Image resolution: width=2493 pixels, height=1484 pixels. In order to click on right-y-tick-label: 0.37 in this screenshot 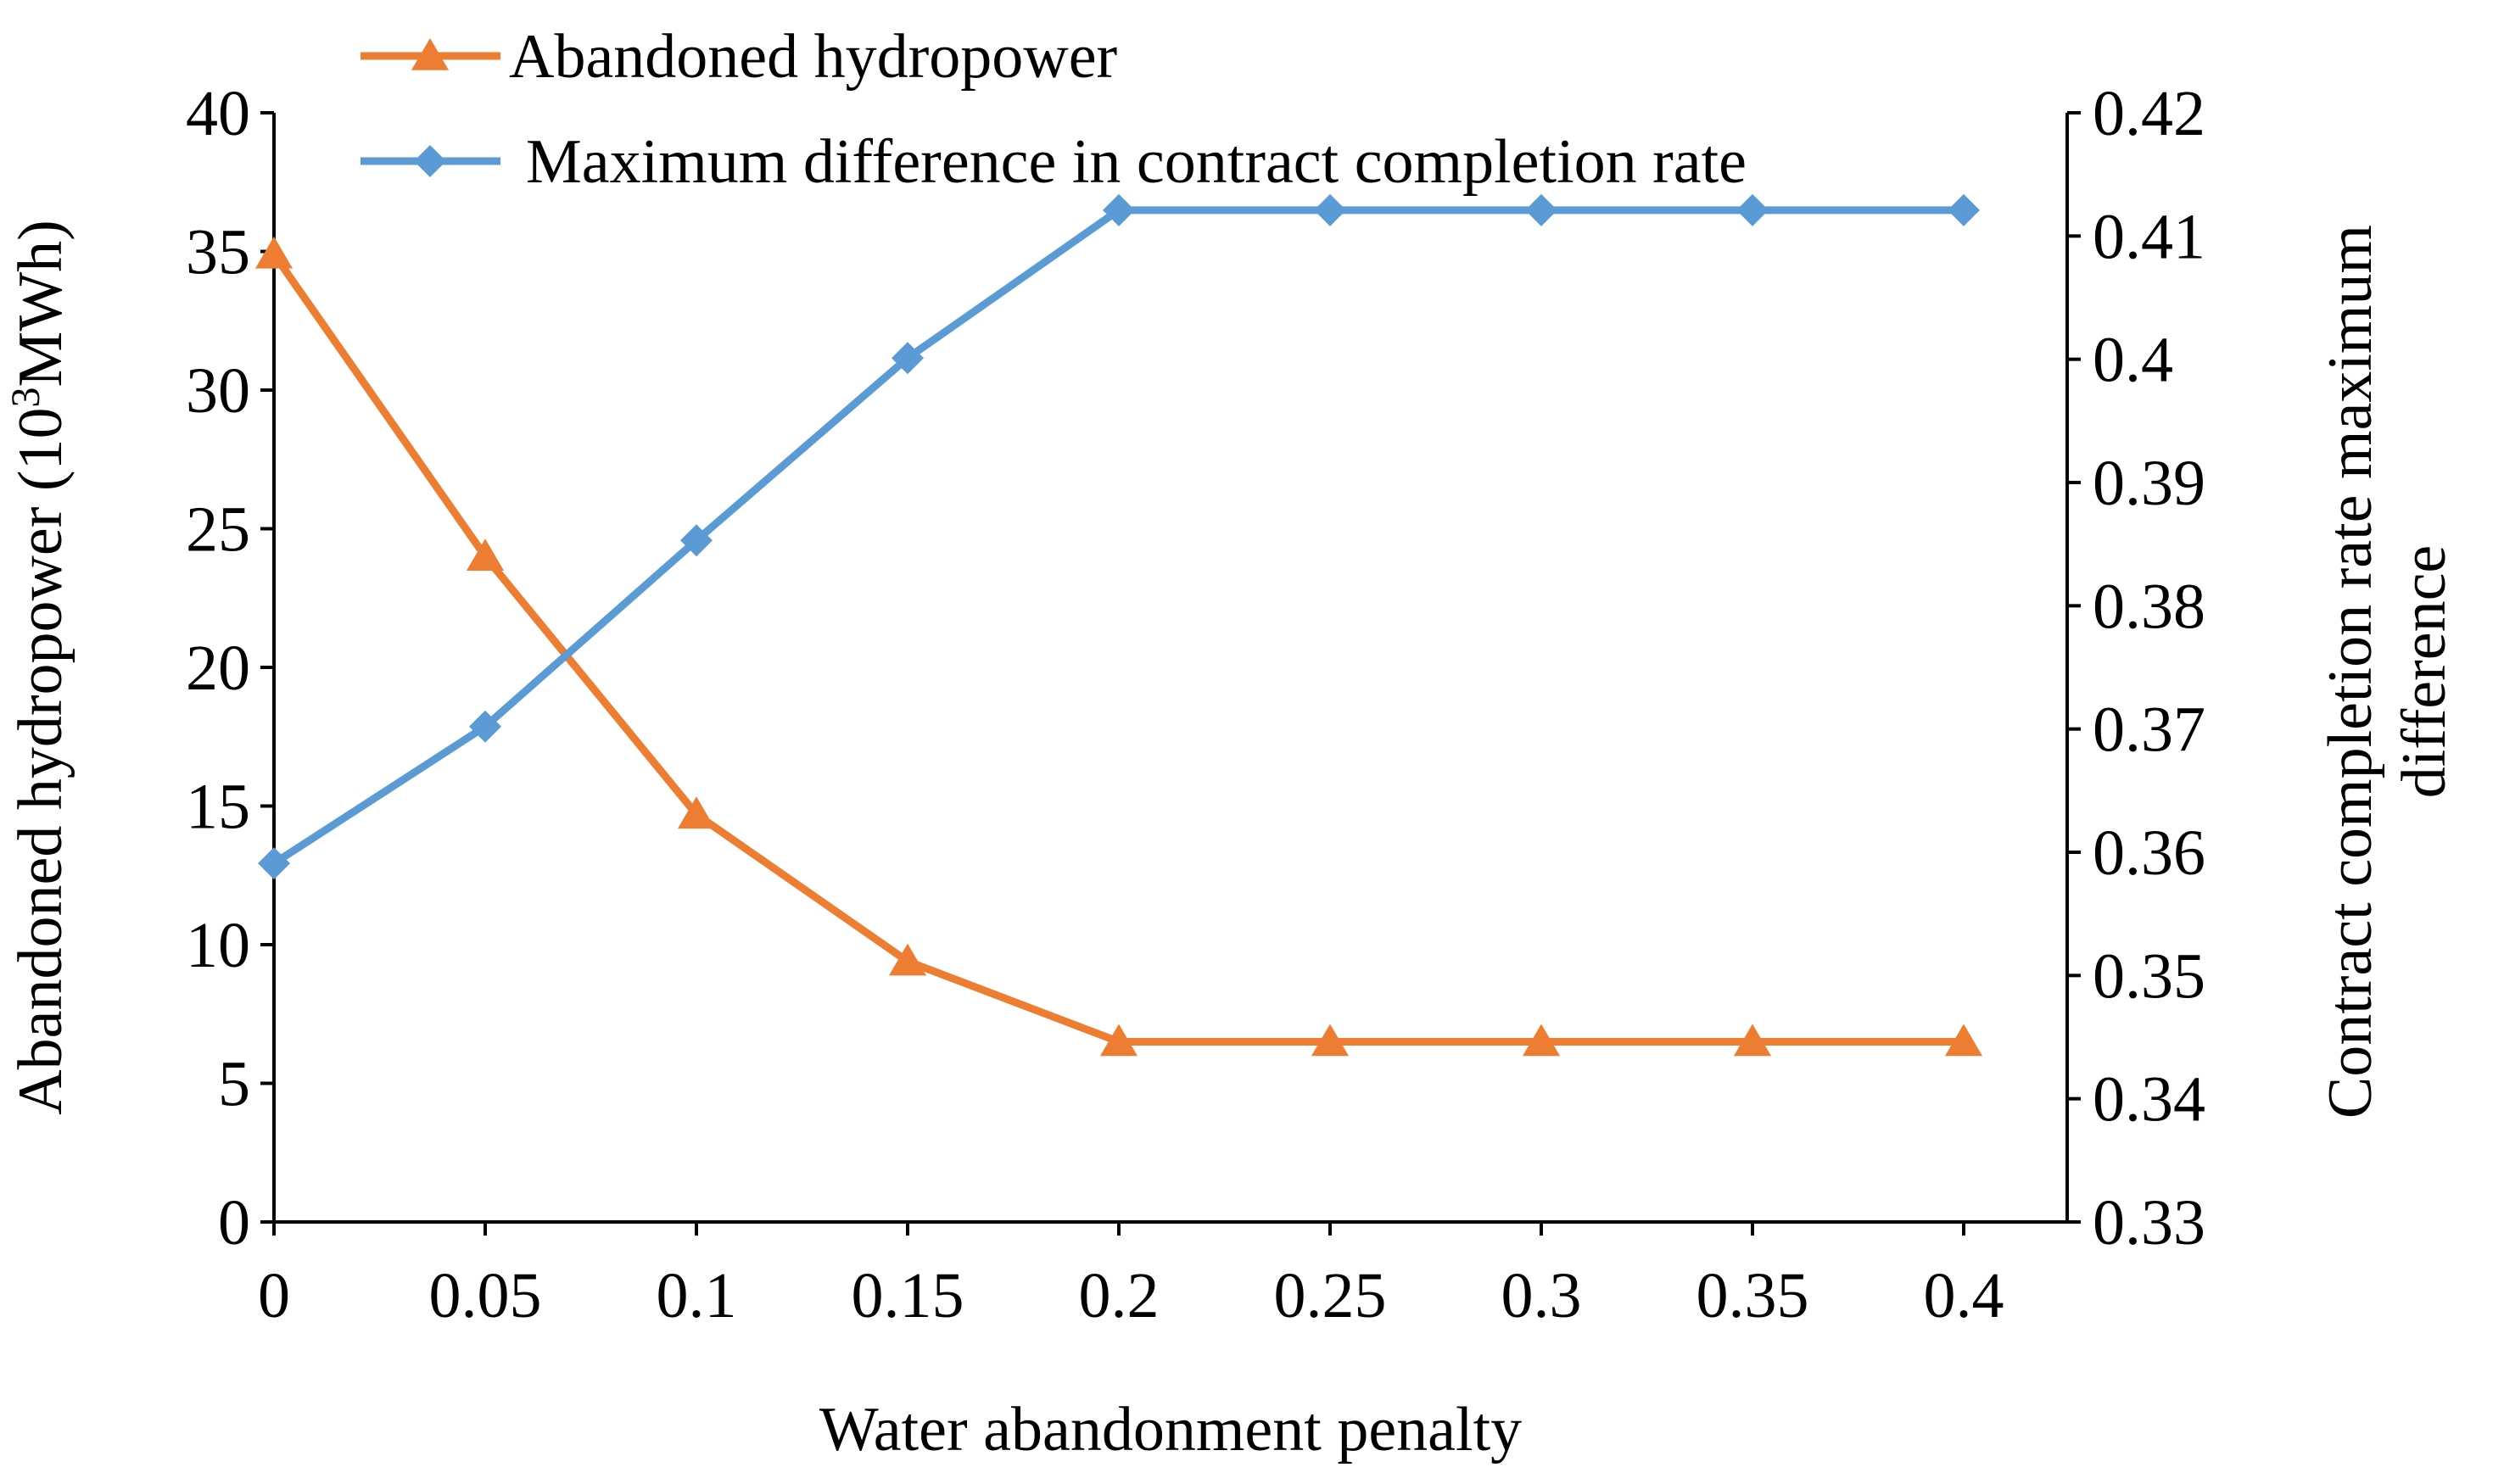, I will do `click(2149, 730)`.